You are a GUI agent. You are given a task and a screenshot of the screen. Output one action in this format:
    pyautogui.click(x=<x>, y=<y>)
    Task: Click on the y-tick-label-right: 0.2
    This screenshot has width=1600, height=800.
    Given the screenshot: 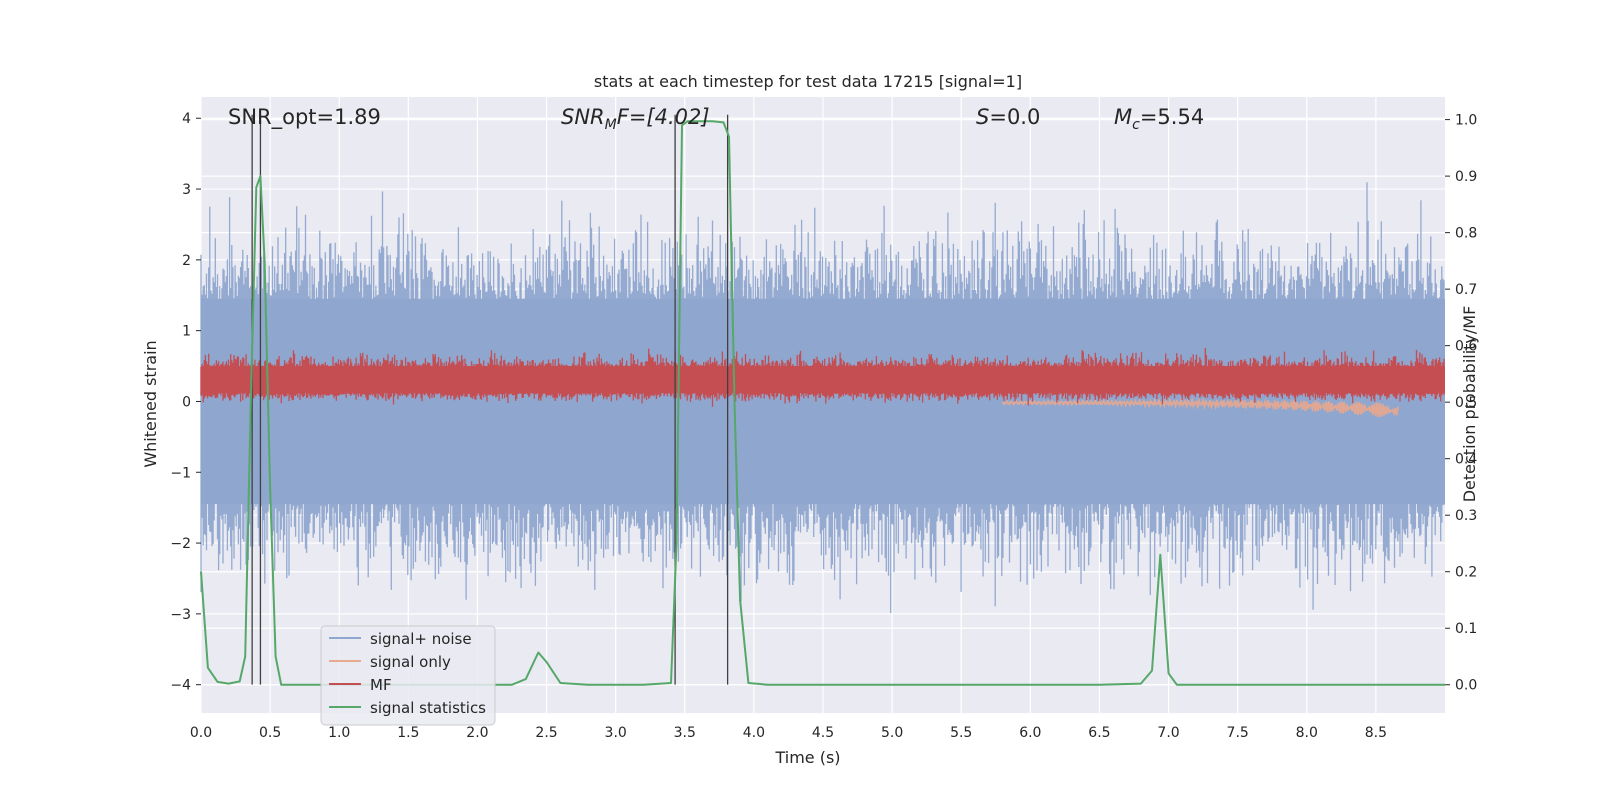 What is the action you would take?
    pyautogui.click(x=1466, y=573)
    